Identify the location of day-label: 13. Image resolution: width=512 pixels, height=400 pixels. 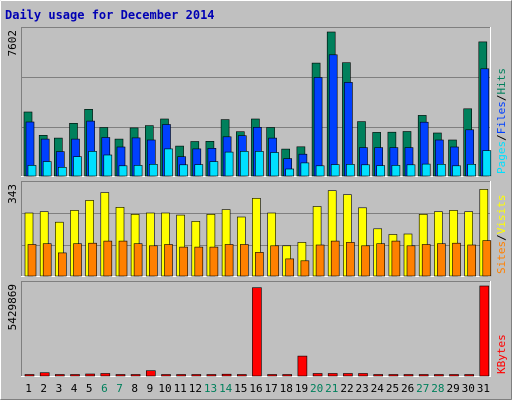
(210, 388).